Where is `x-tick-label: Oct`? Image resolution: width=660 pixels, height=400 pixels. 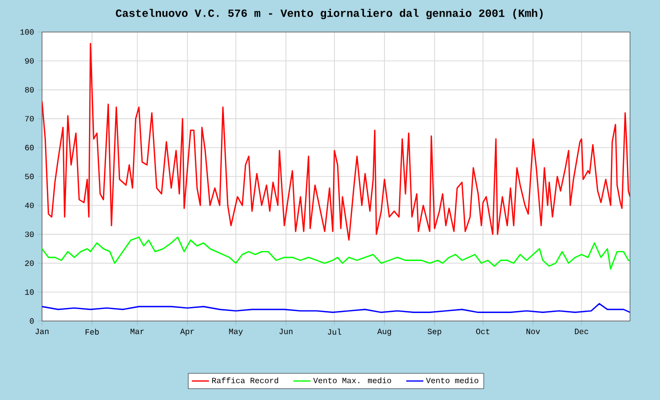
x-tick-label: Oct is located at coordinates (483, 331).